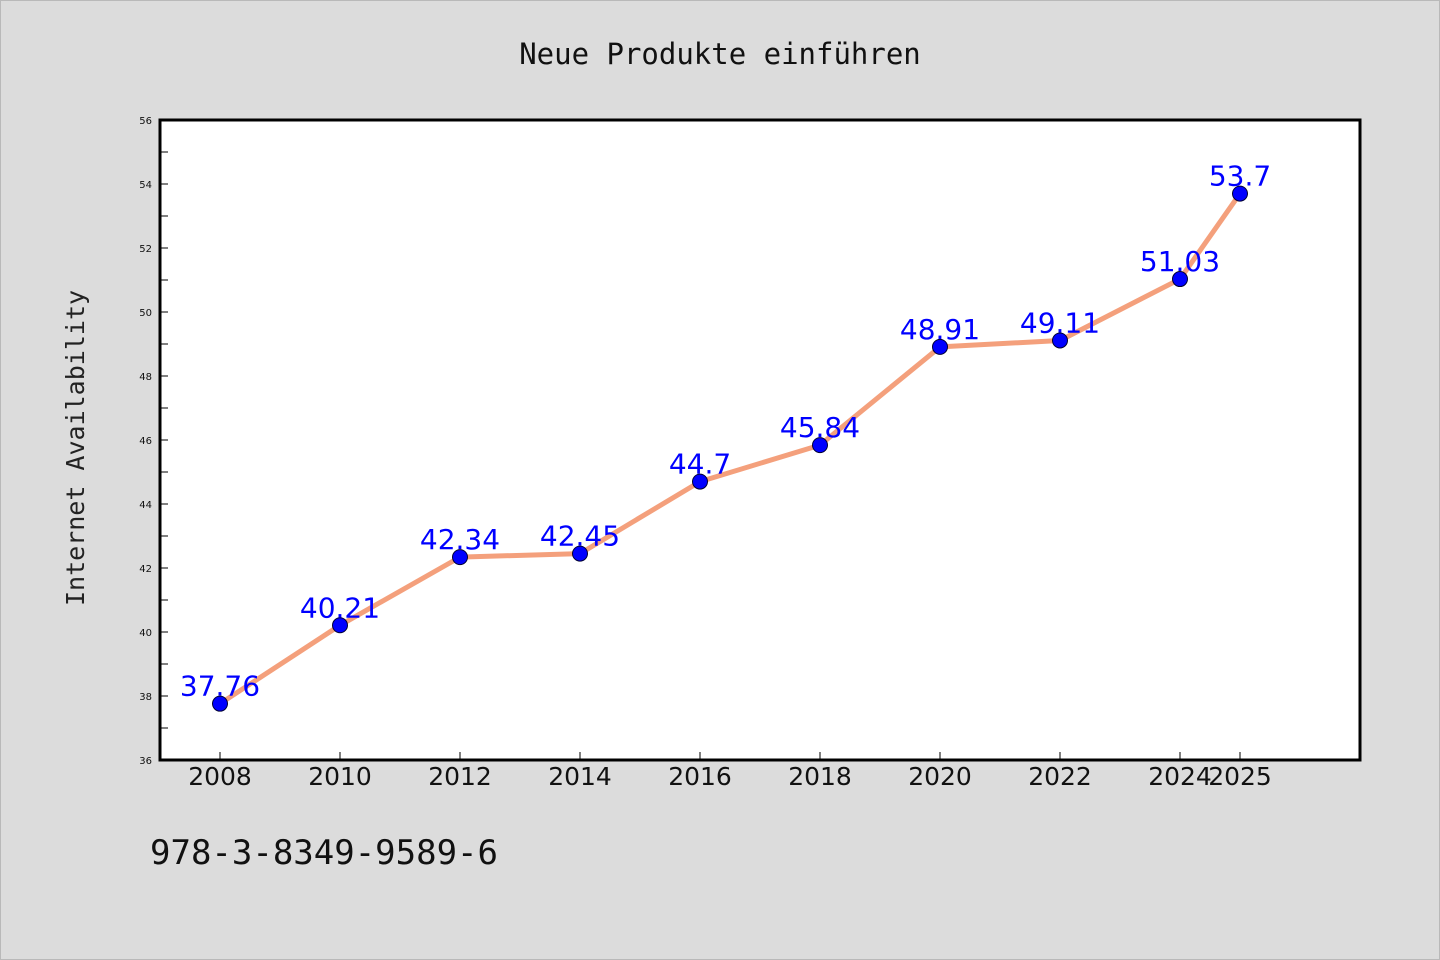 The height and width of the screenshot is (960, 1440). Describe the element at coordinates (700, 776) in the screenshot. I see `x-tick-label: 2016` at that location.